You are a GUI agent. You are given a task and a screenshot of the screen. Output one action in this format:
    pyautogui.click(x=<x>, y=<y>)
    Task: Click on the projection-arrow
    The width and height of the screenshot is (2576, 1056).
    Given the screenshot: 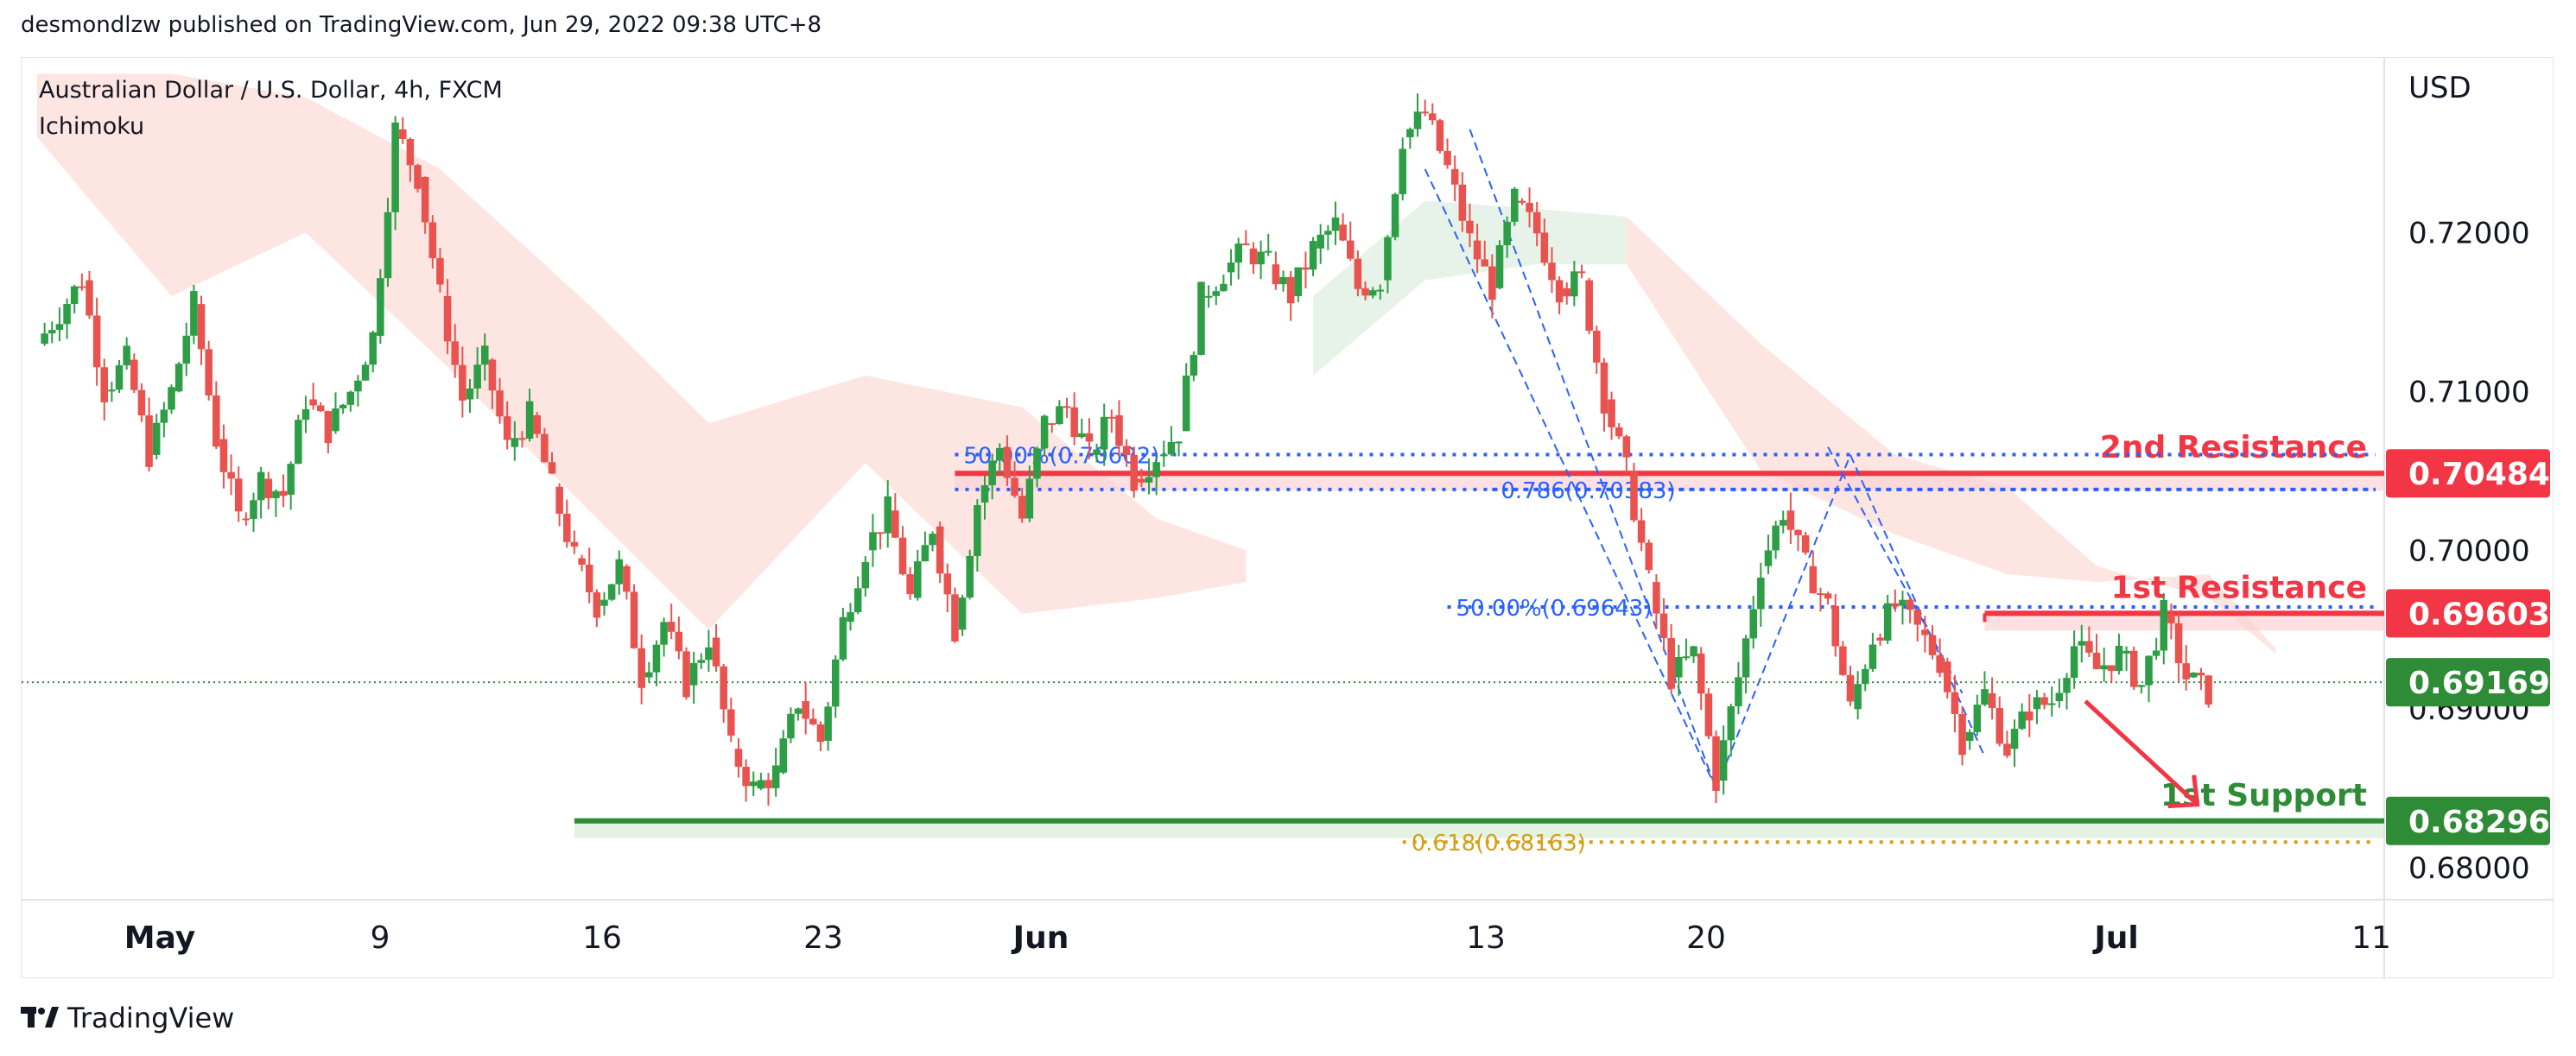 What is the action you would take?
    pyautogui.click(x=2141, y=753)
    